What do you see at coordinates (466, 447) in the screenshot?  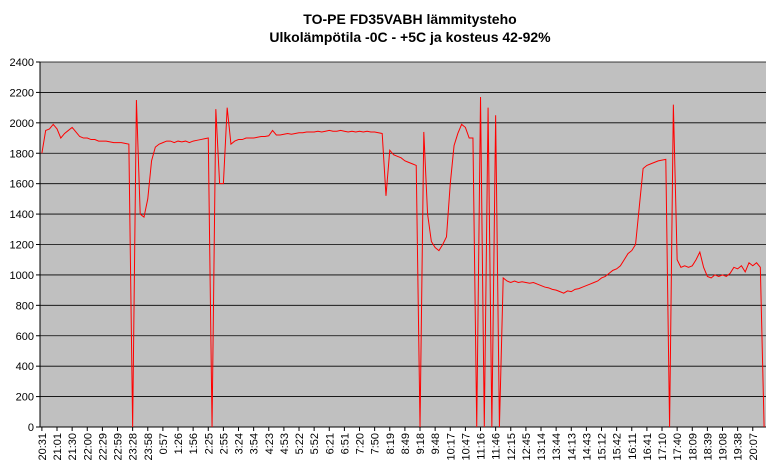 I see `x-tick-label: 10:47` at bounding box center [466, 447].